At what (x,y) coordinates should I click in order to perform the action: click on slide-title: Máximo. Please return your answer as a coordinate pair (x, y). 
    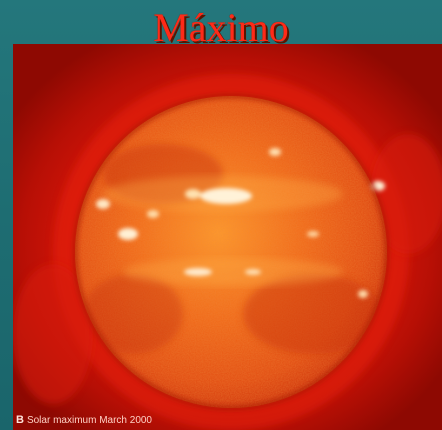
    Looking at the image, I should click on (221, 27).